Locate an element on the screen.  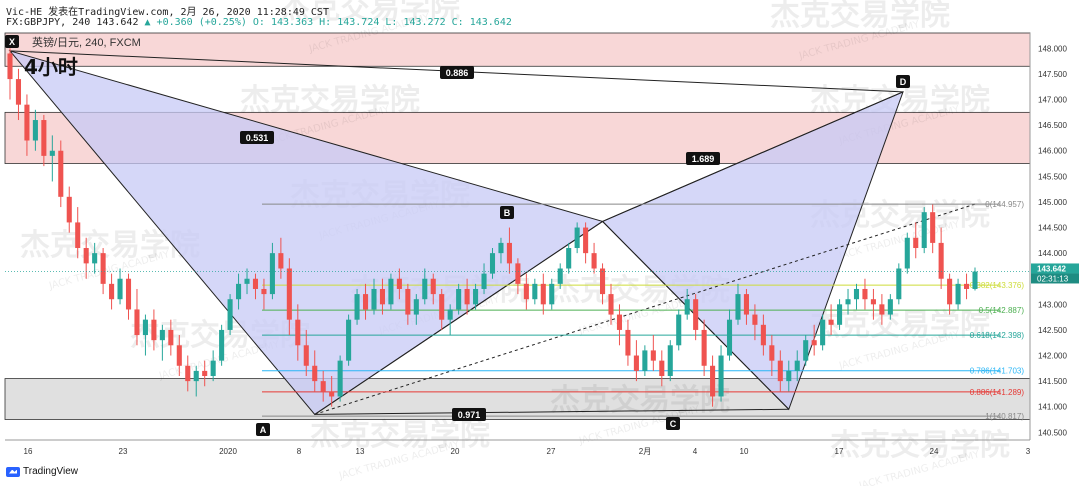
y-tick-label: 145.500 is located at coordinates (1052, 176).